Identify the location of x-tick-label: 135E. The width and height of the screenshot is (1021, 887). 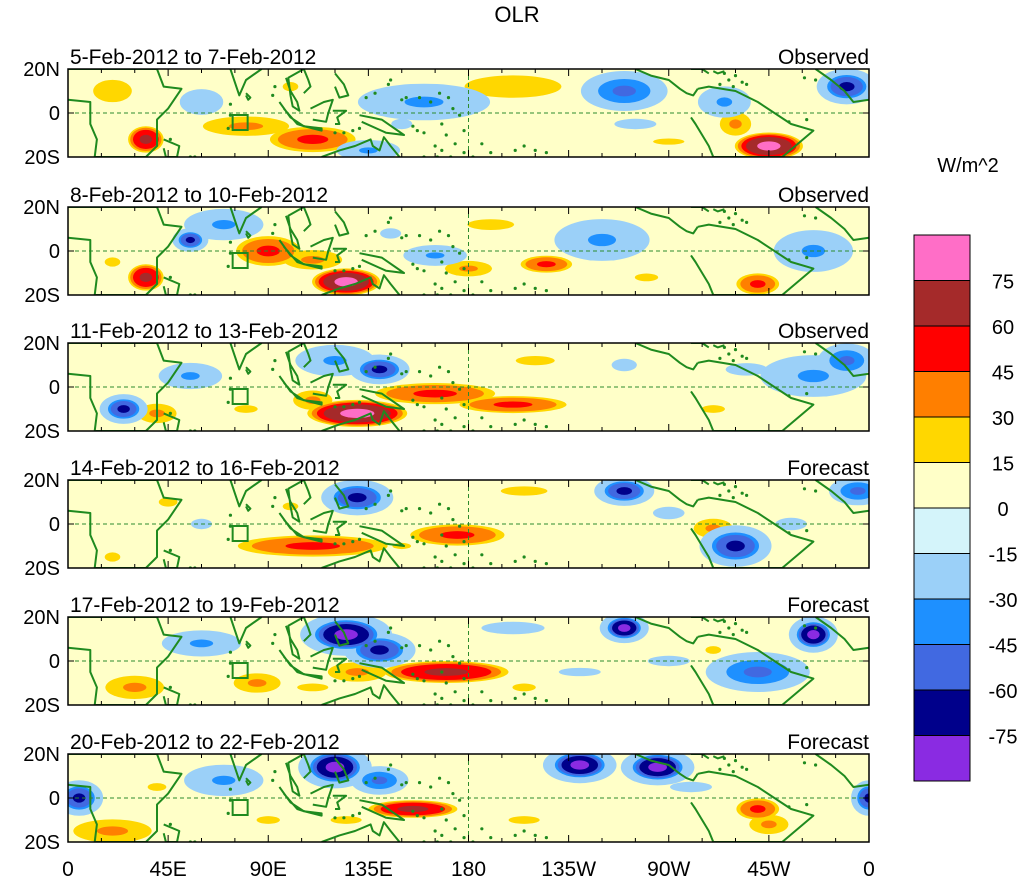
(368, 869).